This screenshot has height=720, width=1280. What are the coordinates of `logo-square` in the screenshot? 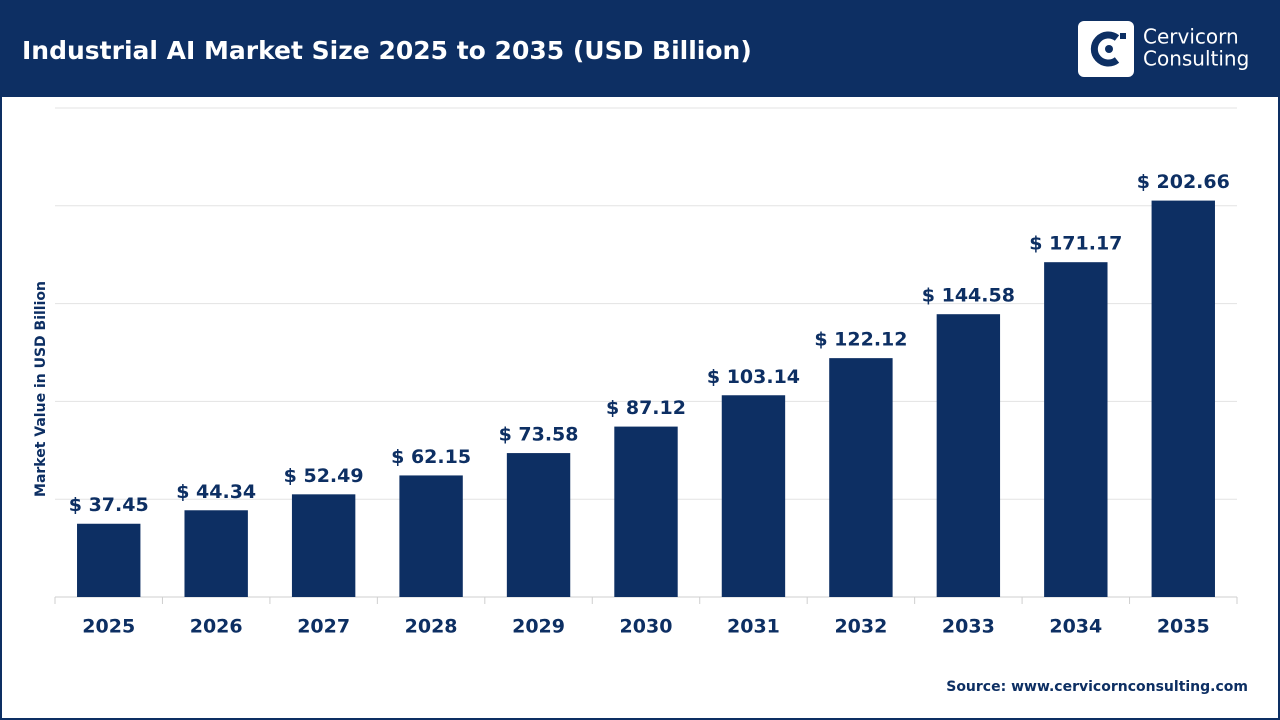 It's located at (1123, 36).